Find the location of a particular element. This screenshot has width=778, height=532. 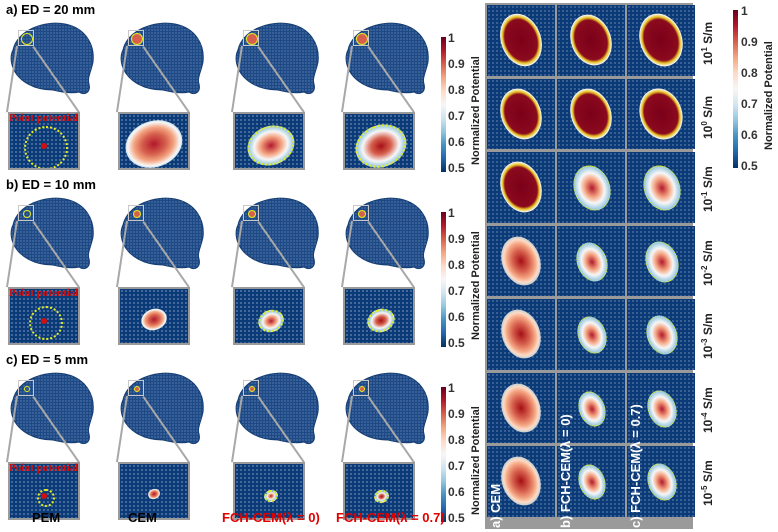

row-title: c) ED = 5 mm is located at coordinates (47, 359).